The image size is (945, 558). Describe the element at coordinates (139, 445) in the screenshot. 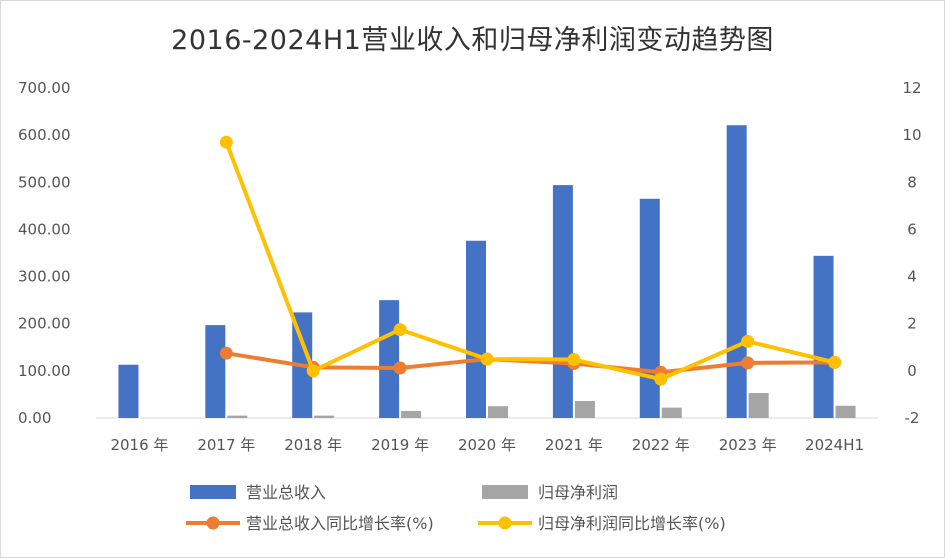

I see `category-label: 2016 年` at that location.